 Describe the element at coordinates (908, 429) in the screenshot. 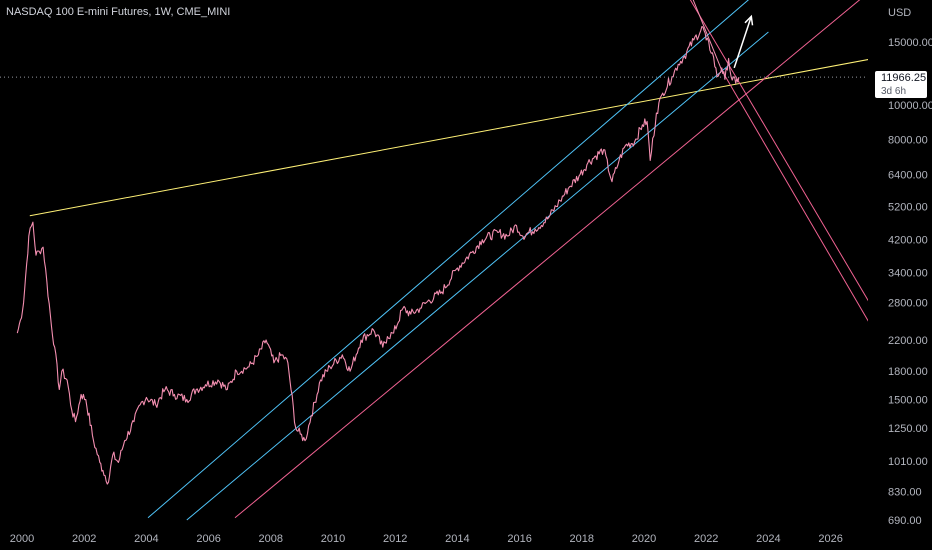

I see `y-tick-label: 1250.00` at that location.